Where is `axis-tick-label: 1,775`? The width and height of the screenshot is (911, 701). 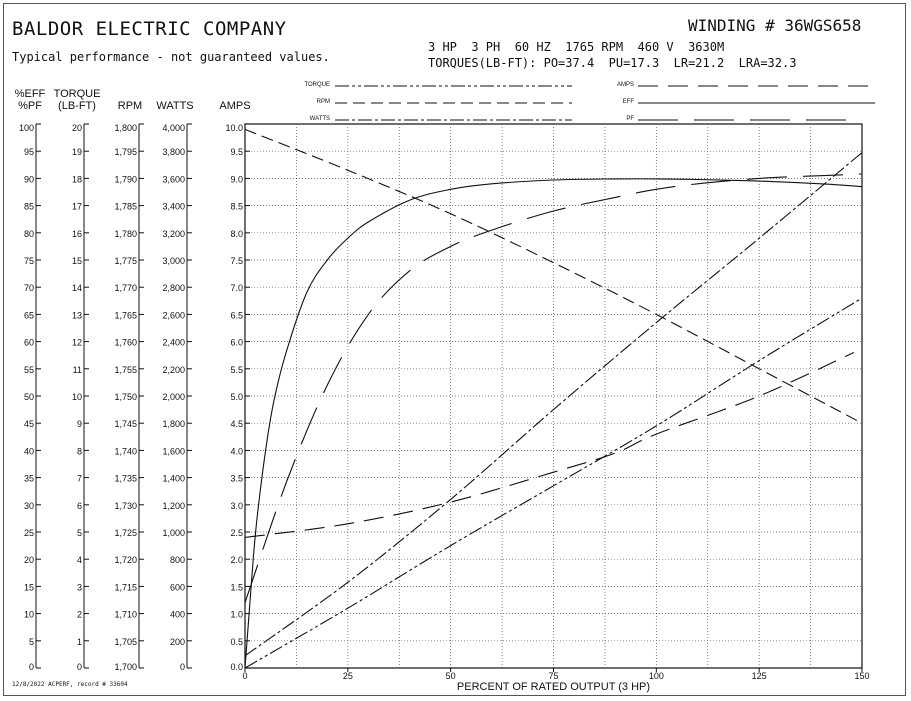
axis-tick-label: 1,775 is located at coordinates (125, 261).